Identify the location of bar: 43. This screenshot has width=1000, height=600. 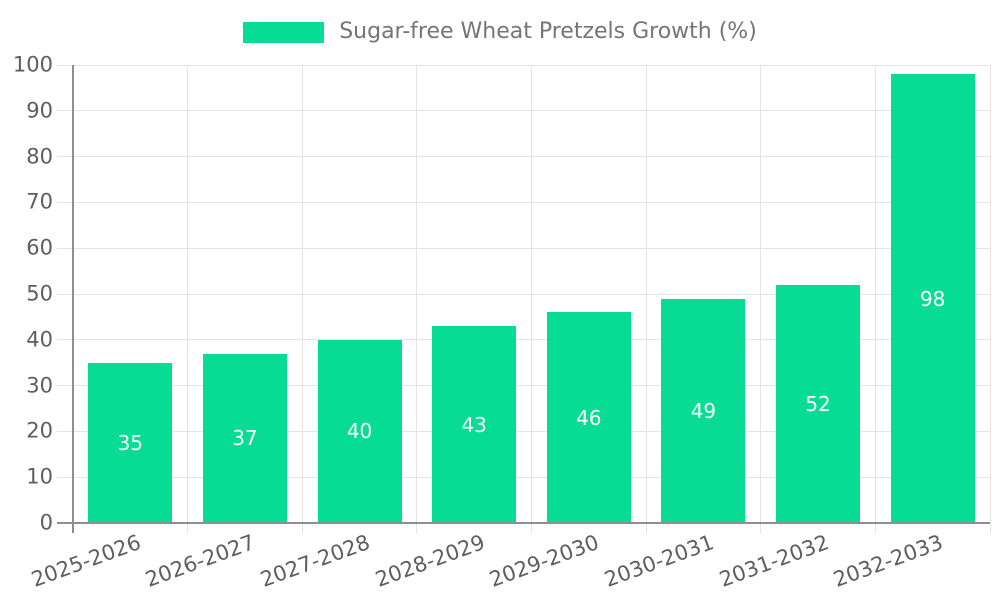
(474, 424).